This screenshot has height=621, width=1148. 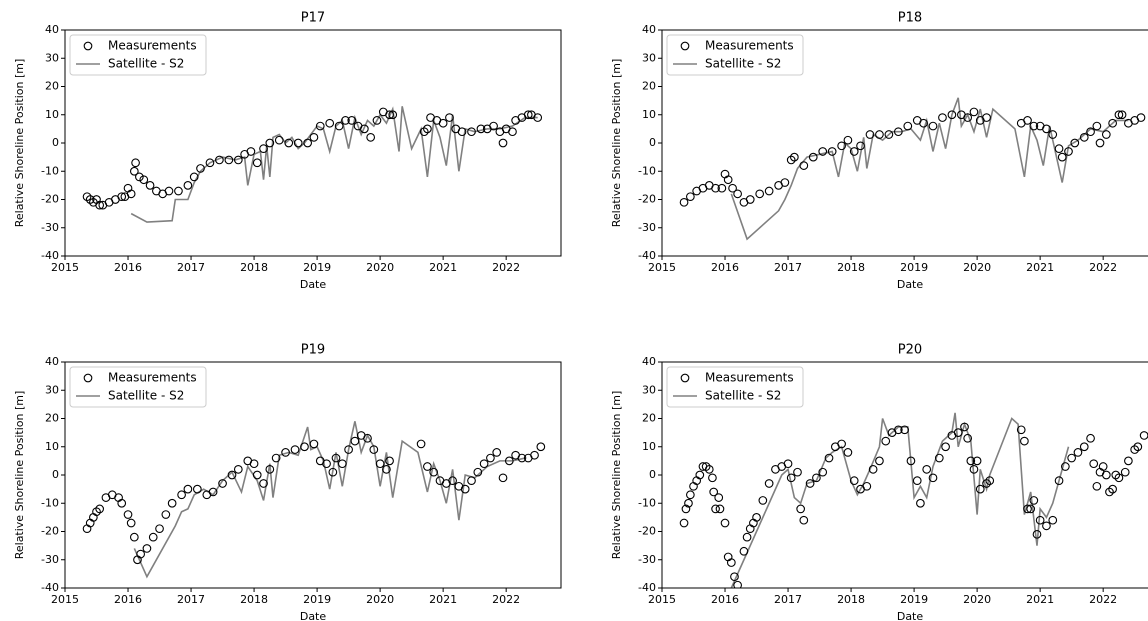 I want to click on y-tick-label: 30, so click(x=649, y=389).